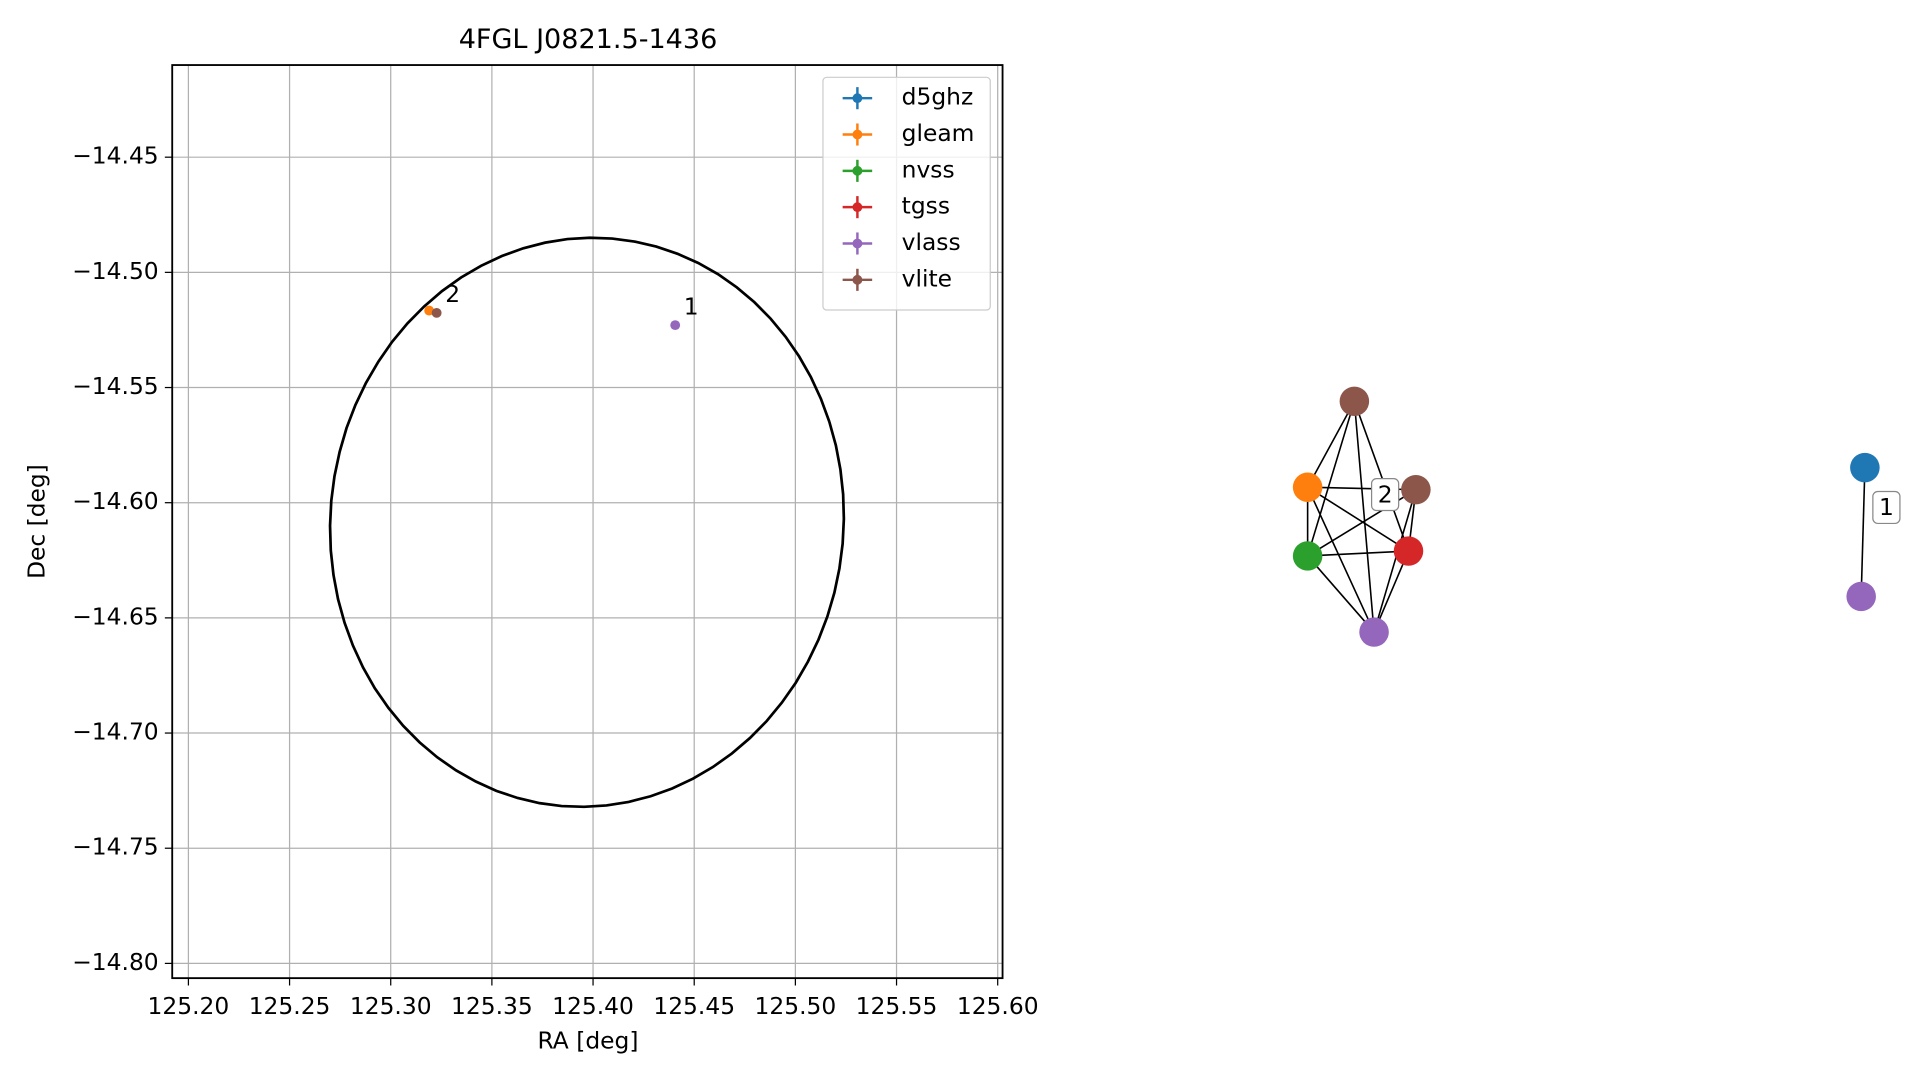  What do you see at coordinates (796, 1006) in the screenshot?
I see `x-tick-label: 125.50` at bounding box center [796, 1006].